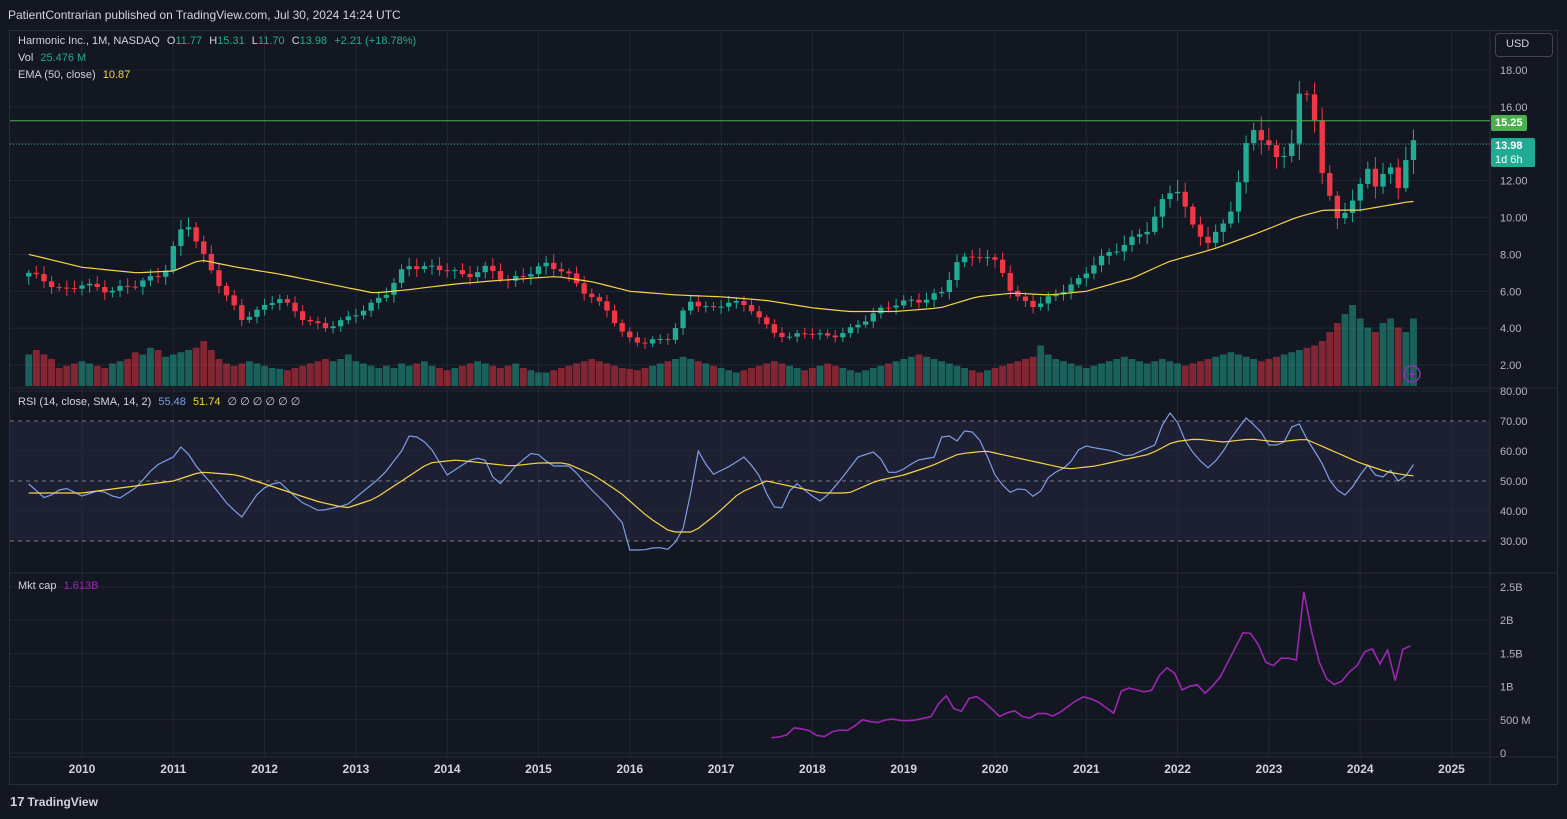  What do you see at coordinates (1510, 292) in the screenshot?
I see `price-tick-label: 6.00` at bounding box center [1510, 292].